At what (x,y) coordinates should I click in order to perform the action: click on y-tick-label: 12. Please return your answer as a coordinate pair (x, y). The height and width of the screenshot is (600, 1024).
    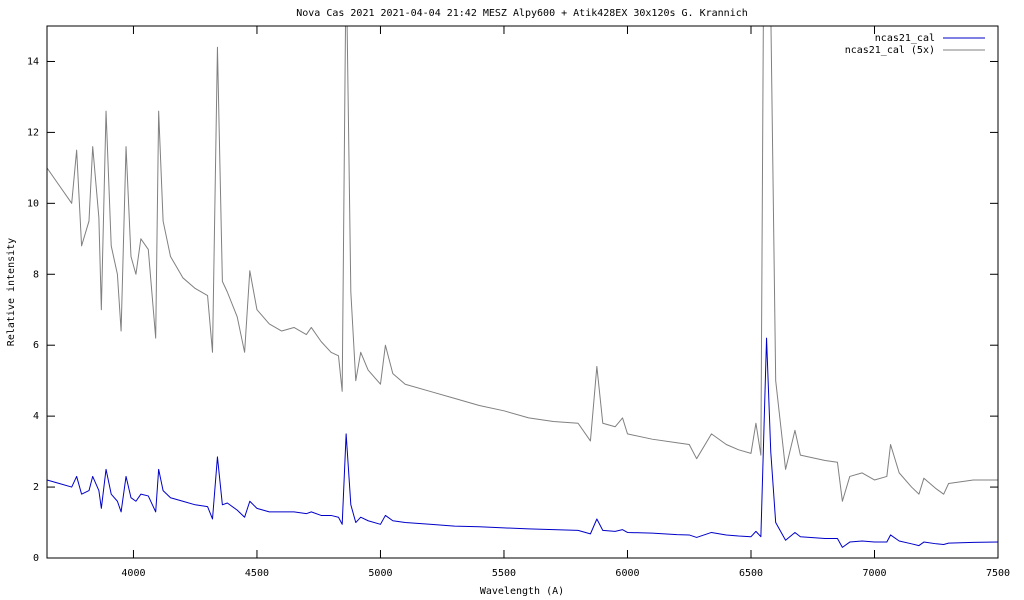
    Looking at the image, I should click on (33, 132).